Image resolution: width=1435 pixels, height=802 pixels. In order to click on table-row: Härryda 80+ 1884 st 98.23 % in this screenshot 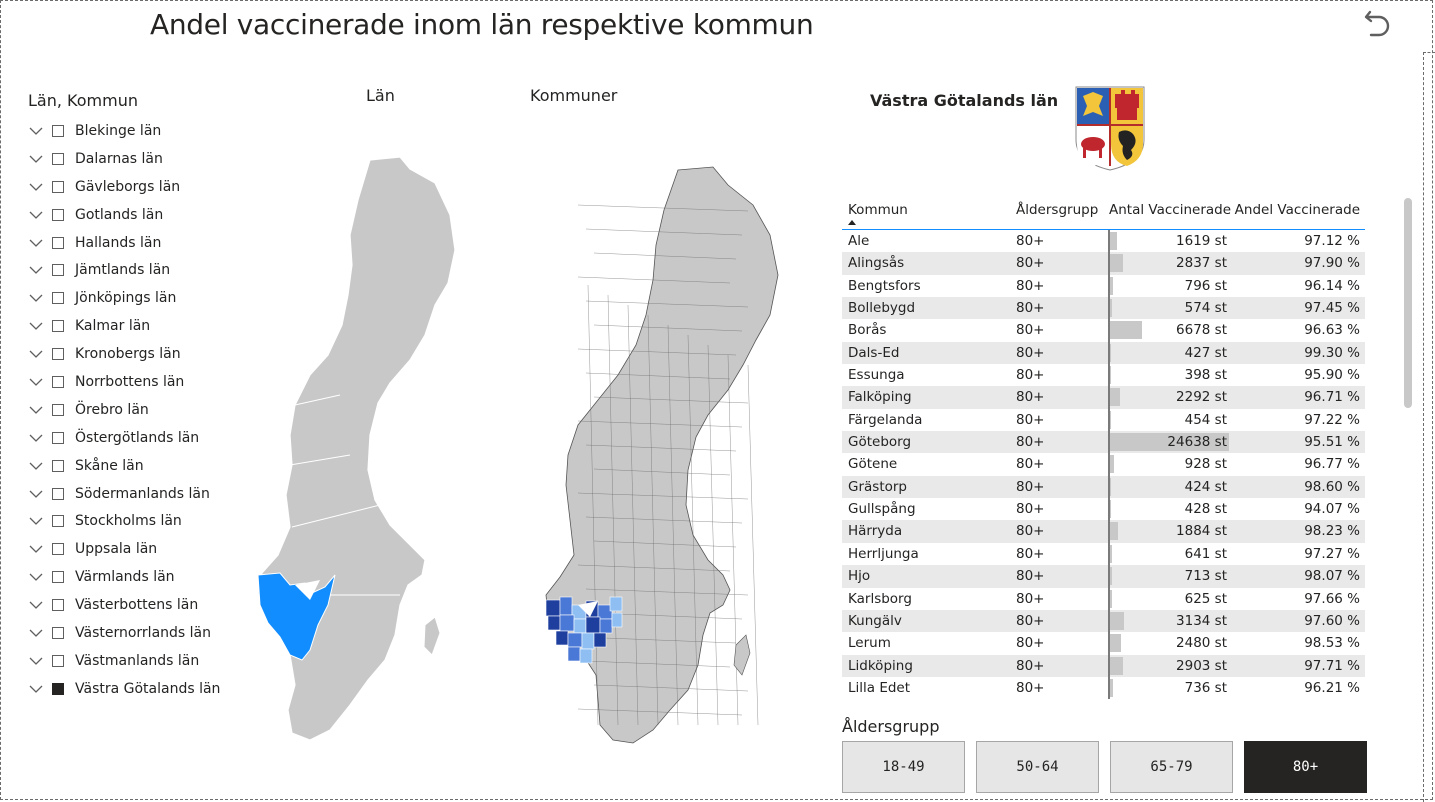, I will do `click(1103, 531)`.